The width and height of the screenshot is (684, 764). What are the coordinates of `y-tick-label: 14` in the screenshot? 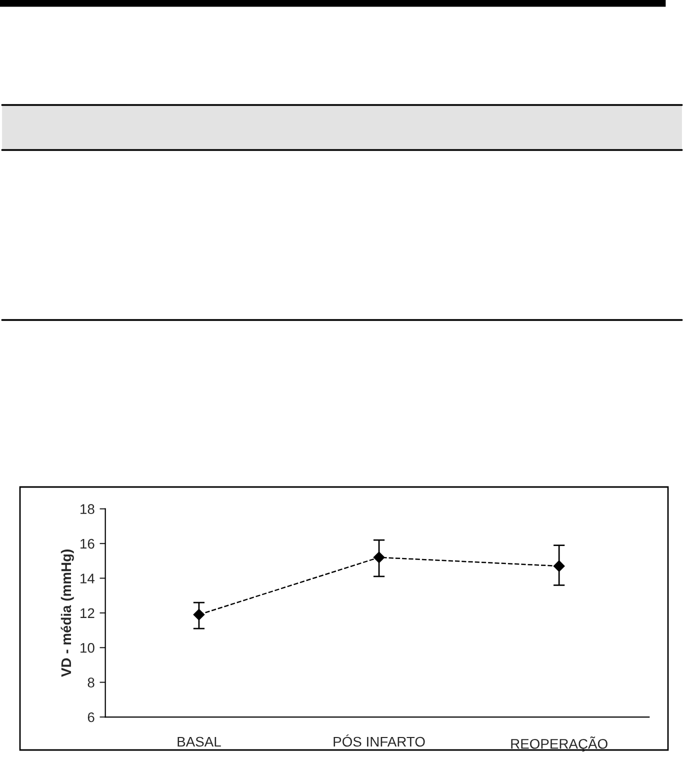 It's located at (87, 579).